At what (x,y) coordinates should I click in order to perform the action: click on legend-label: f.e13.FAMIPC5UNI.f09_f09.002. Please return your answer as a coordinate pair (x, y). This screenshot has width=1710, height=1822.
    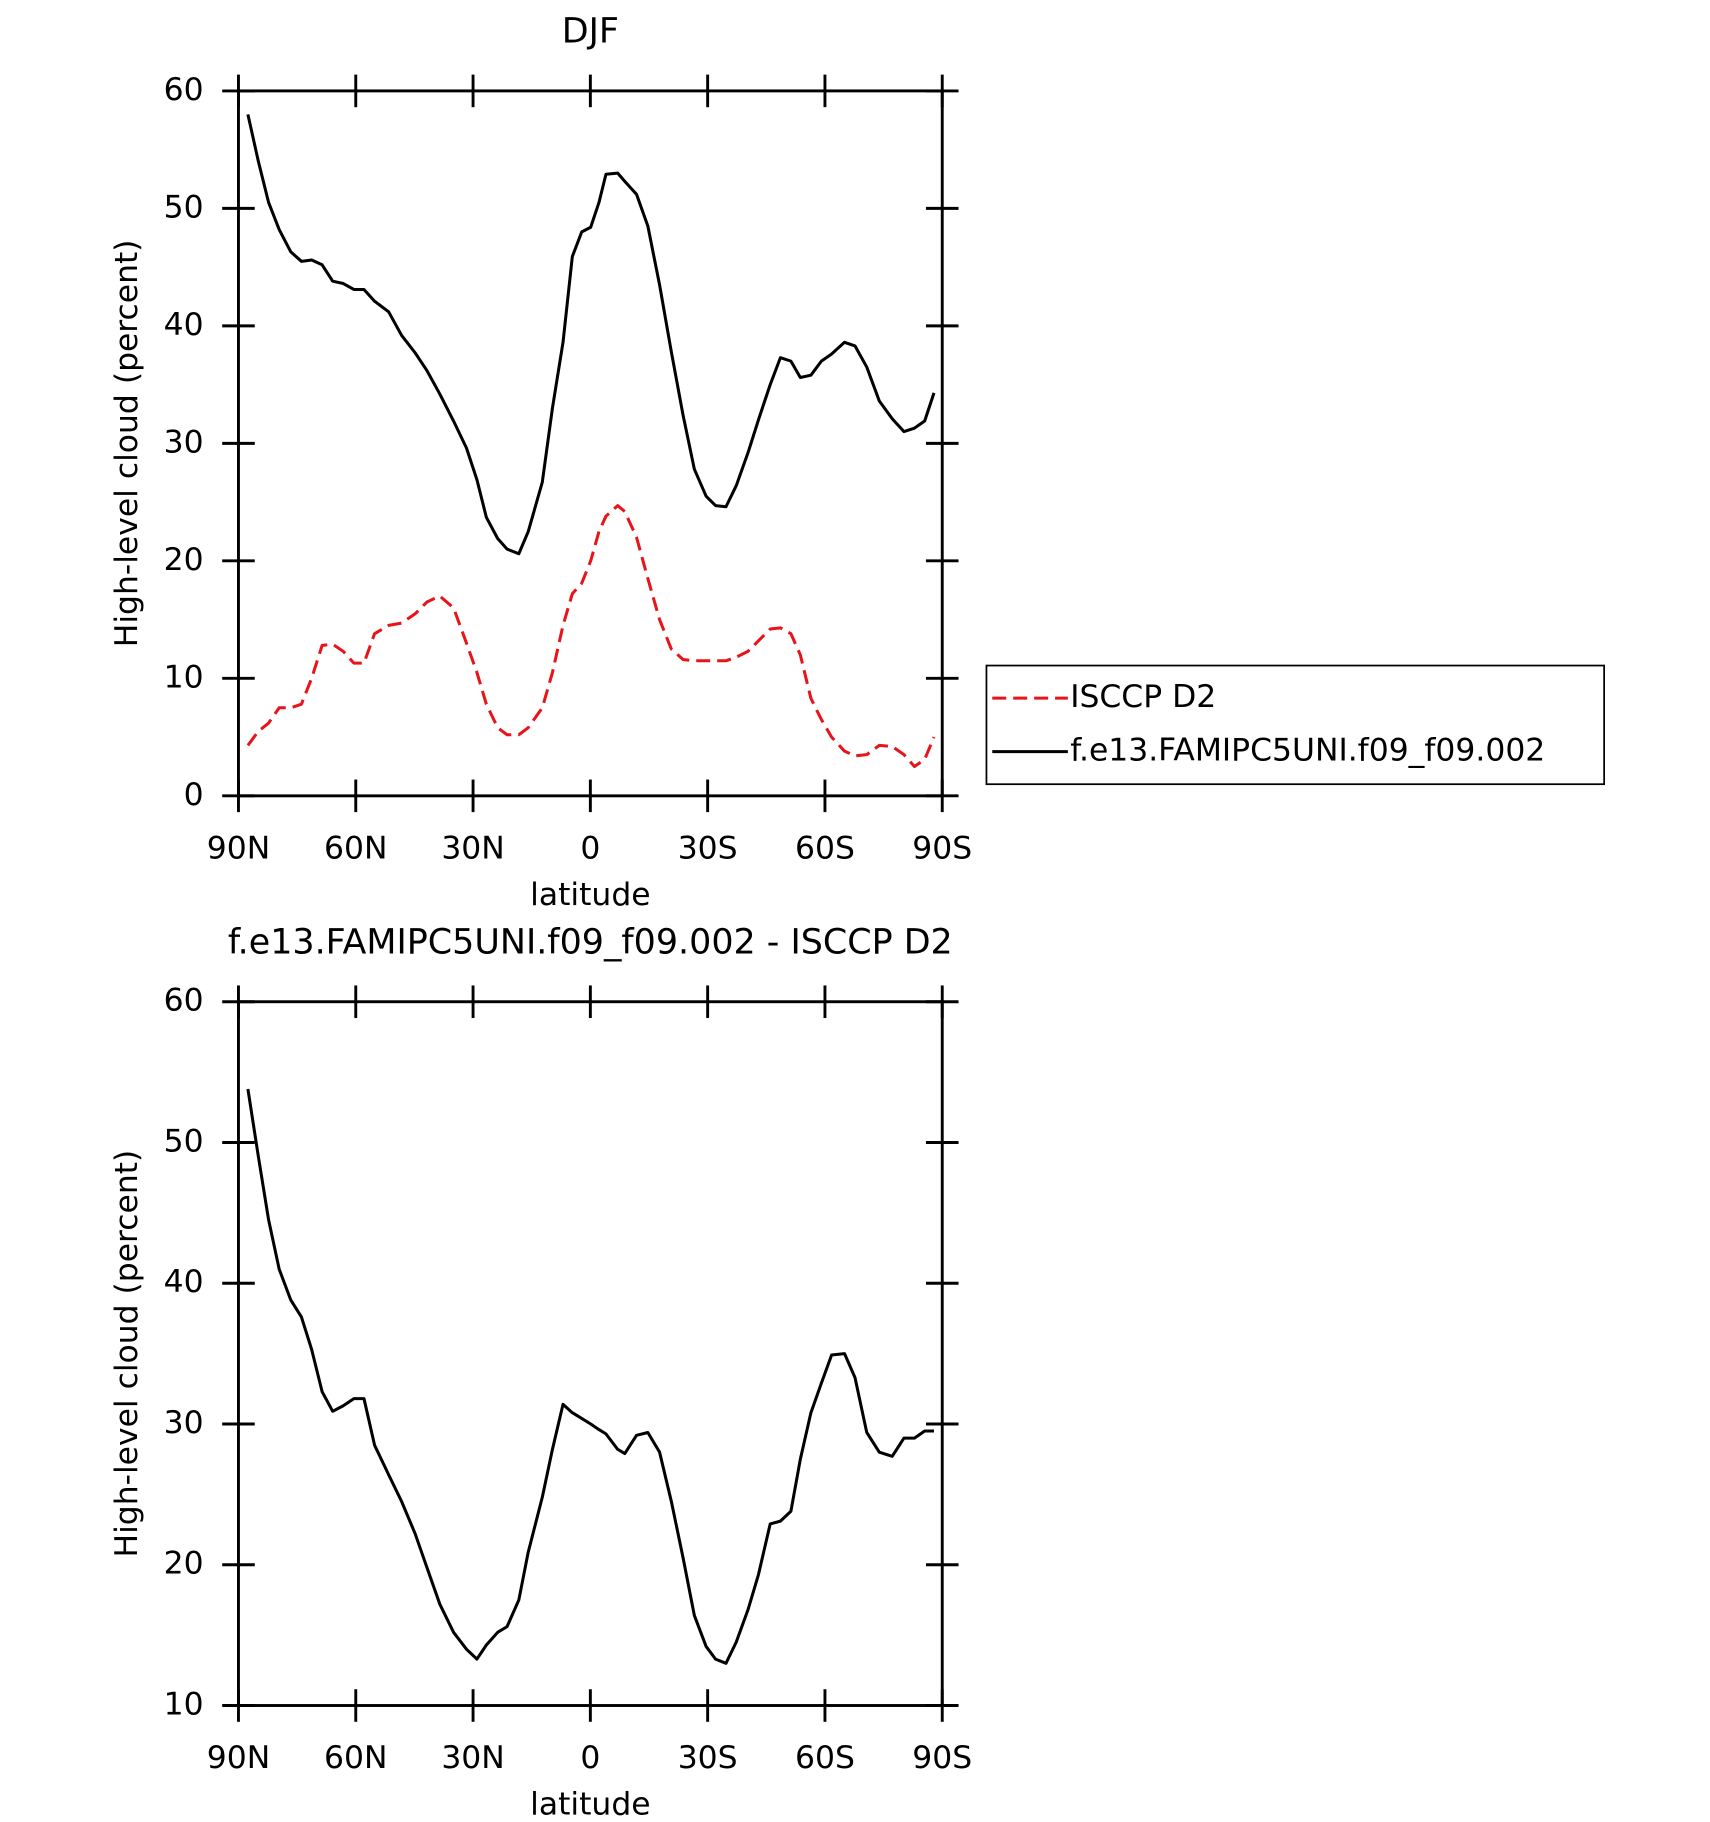
    Looking at the image, I should click on (1307, 751).